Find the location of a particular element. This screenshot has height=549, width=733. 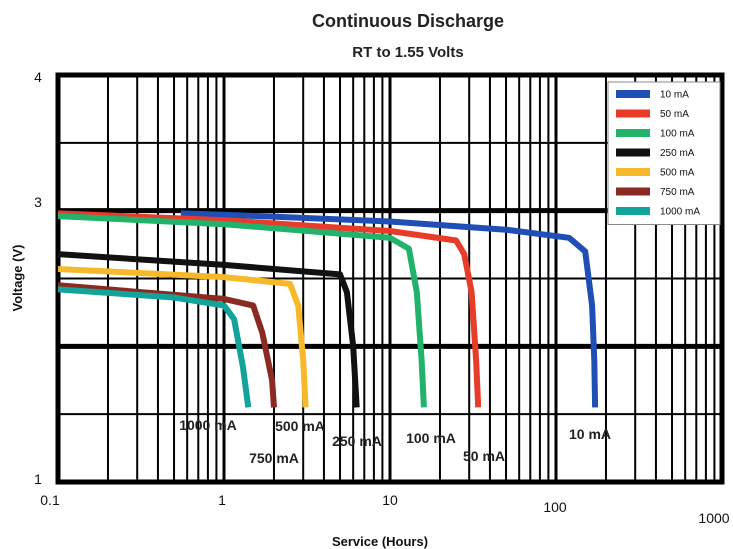

legend-label: 50 mA is located at coordinates (674, 114).